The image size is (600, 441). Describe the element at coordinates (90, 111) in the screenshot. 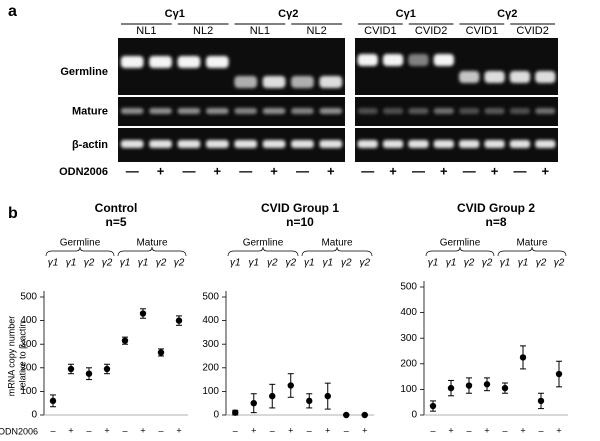

I see `row-label: Mature` at that location.